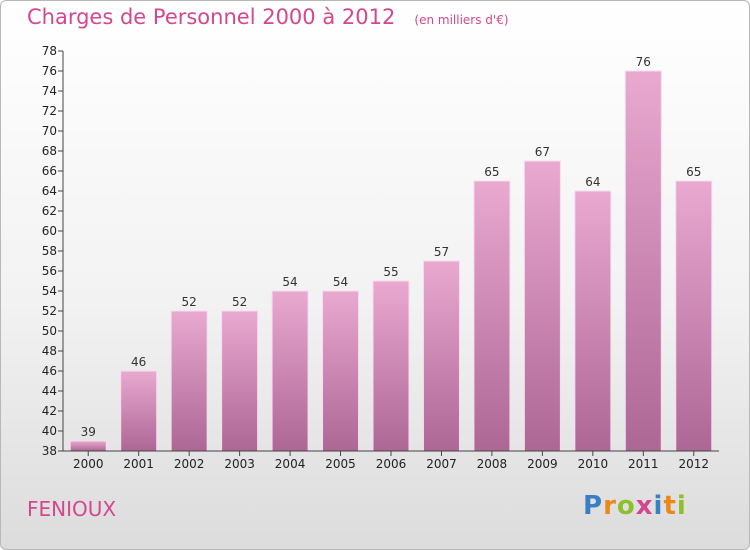 The height and width of the screenshot is (550, 750). Describe the element at coordinates (290, 464) in the screenshot. I see `x-tick-label: 2004` at that location.